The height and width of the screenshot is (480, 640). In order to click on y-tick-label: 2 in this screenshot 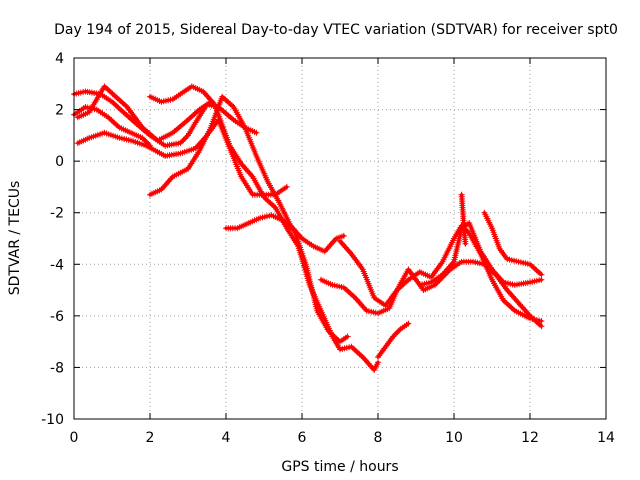, I will do `click(59, 111)`.